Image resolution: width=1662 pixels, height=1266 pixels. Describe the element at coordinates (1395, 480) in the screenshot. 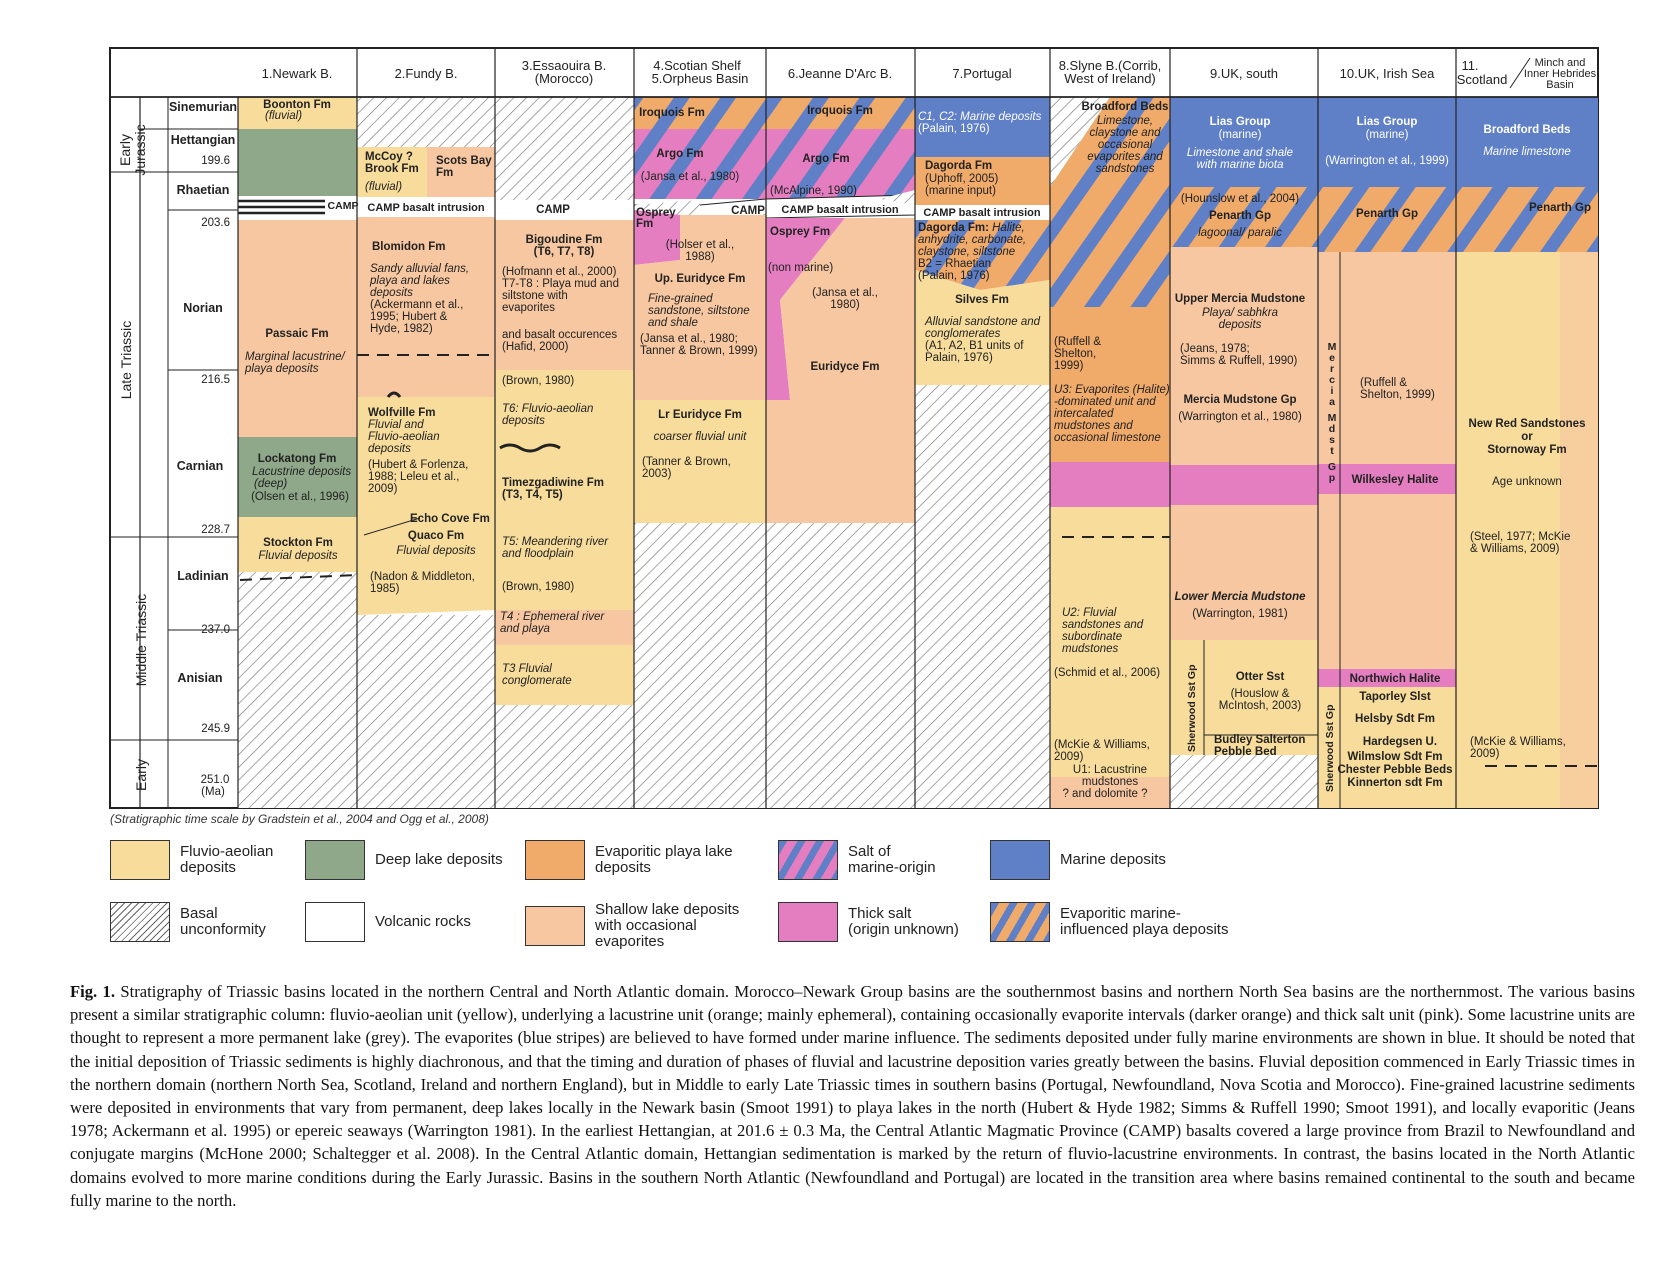

I see `c9-wilkesley: Wilkesley Halite` at that location.